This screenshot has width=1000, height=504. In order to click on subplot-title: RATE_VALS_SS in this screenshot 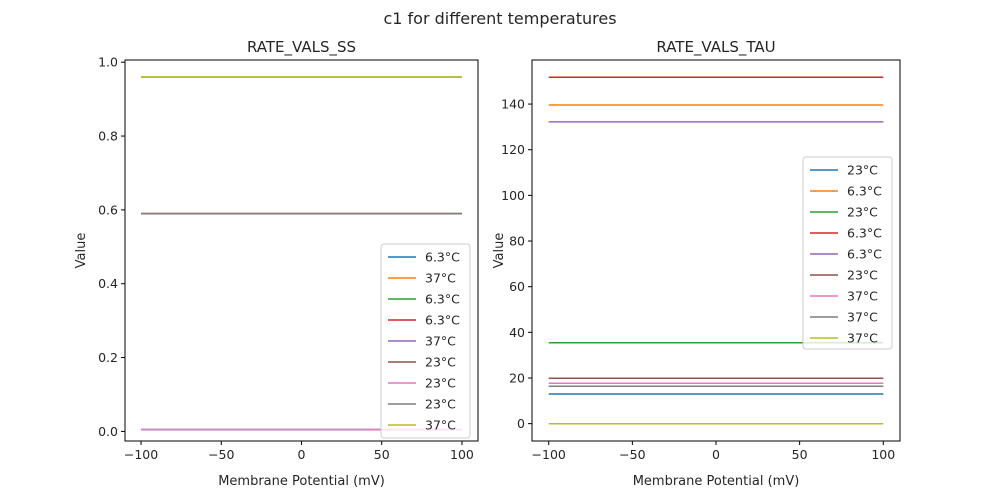, I will do `click(301, 47)`.